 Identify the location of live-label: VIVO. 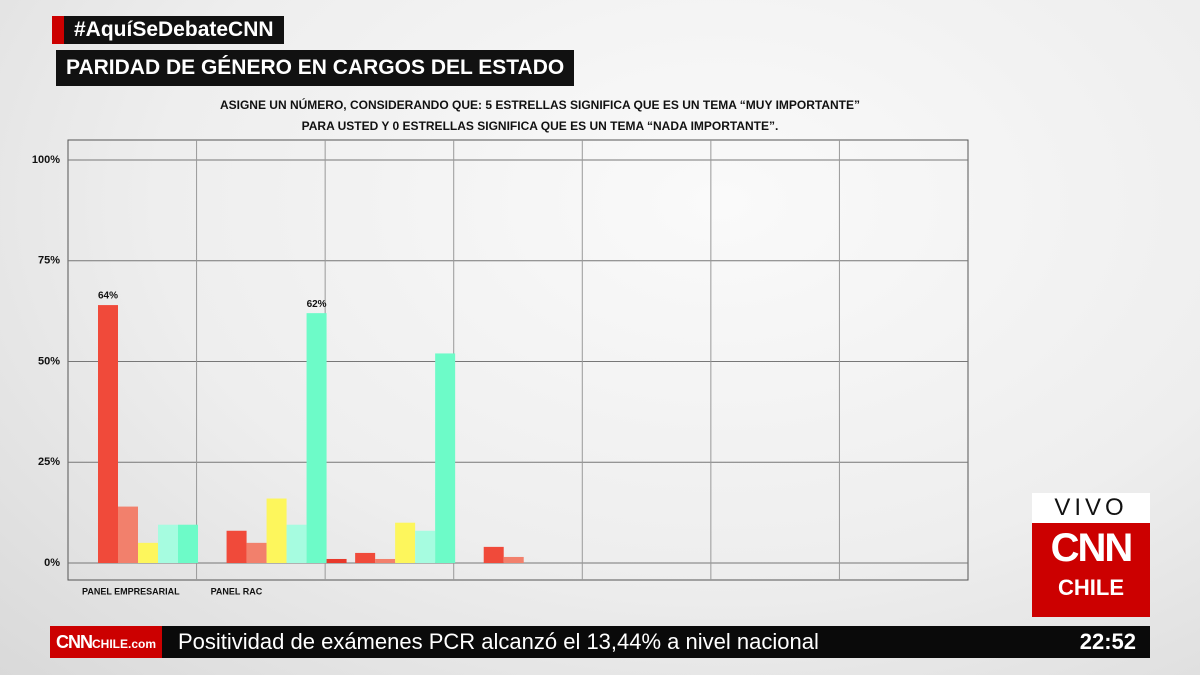
(1091, 508).